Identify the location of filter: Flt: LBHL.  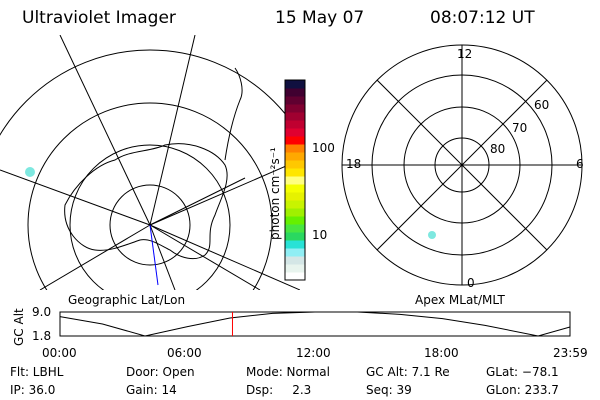
(37, 372).